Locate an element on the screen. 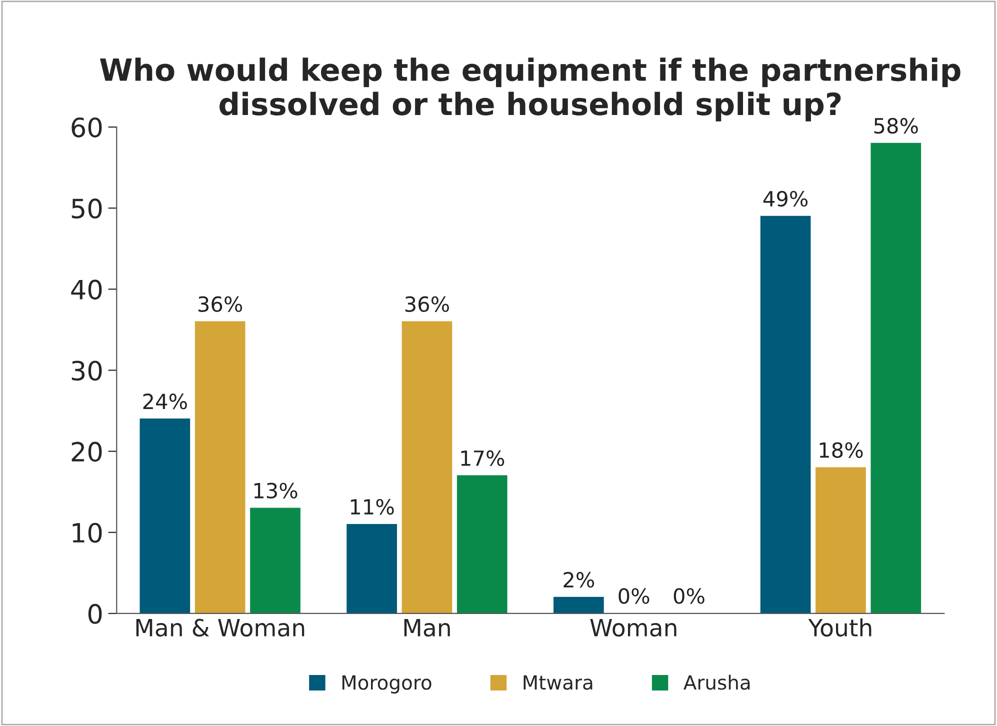 The image size is (997, 726). x-tick-label: Youth is located at coordinates (840, 627).